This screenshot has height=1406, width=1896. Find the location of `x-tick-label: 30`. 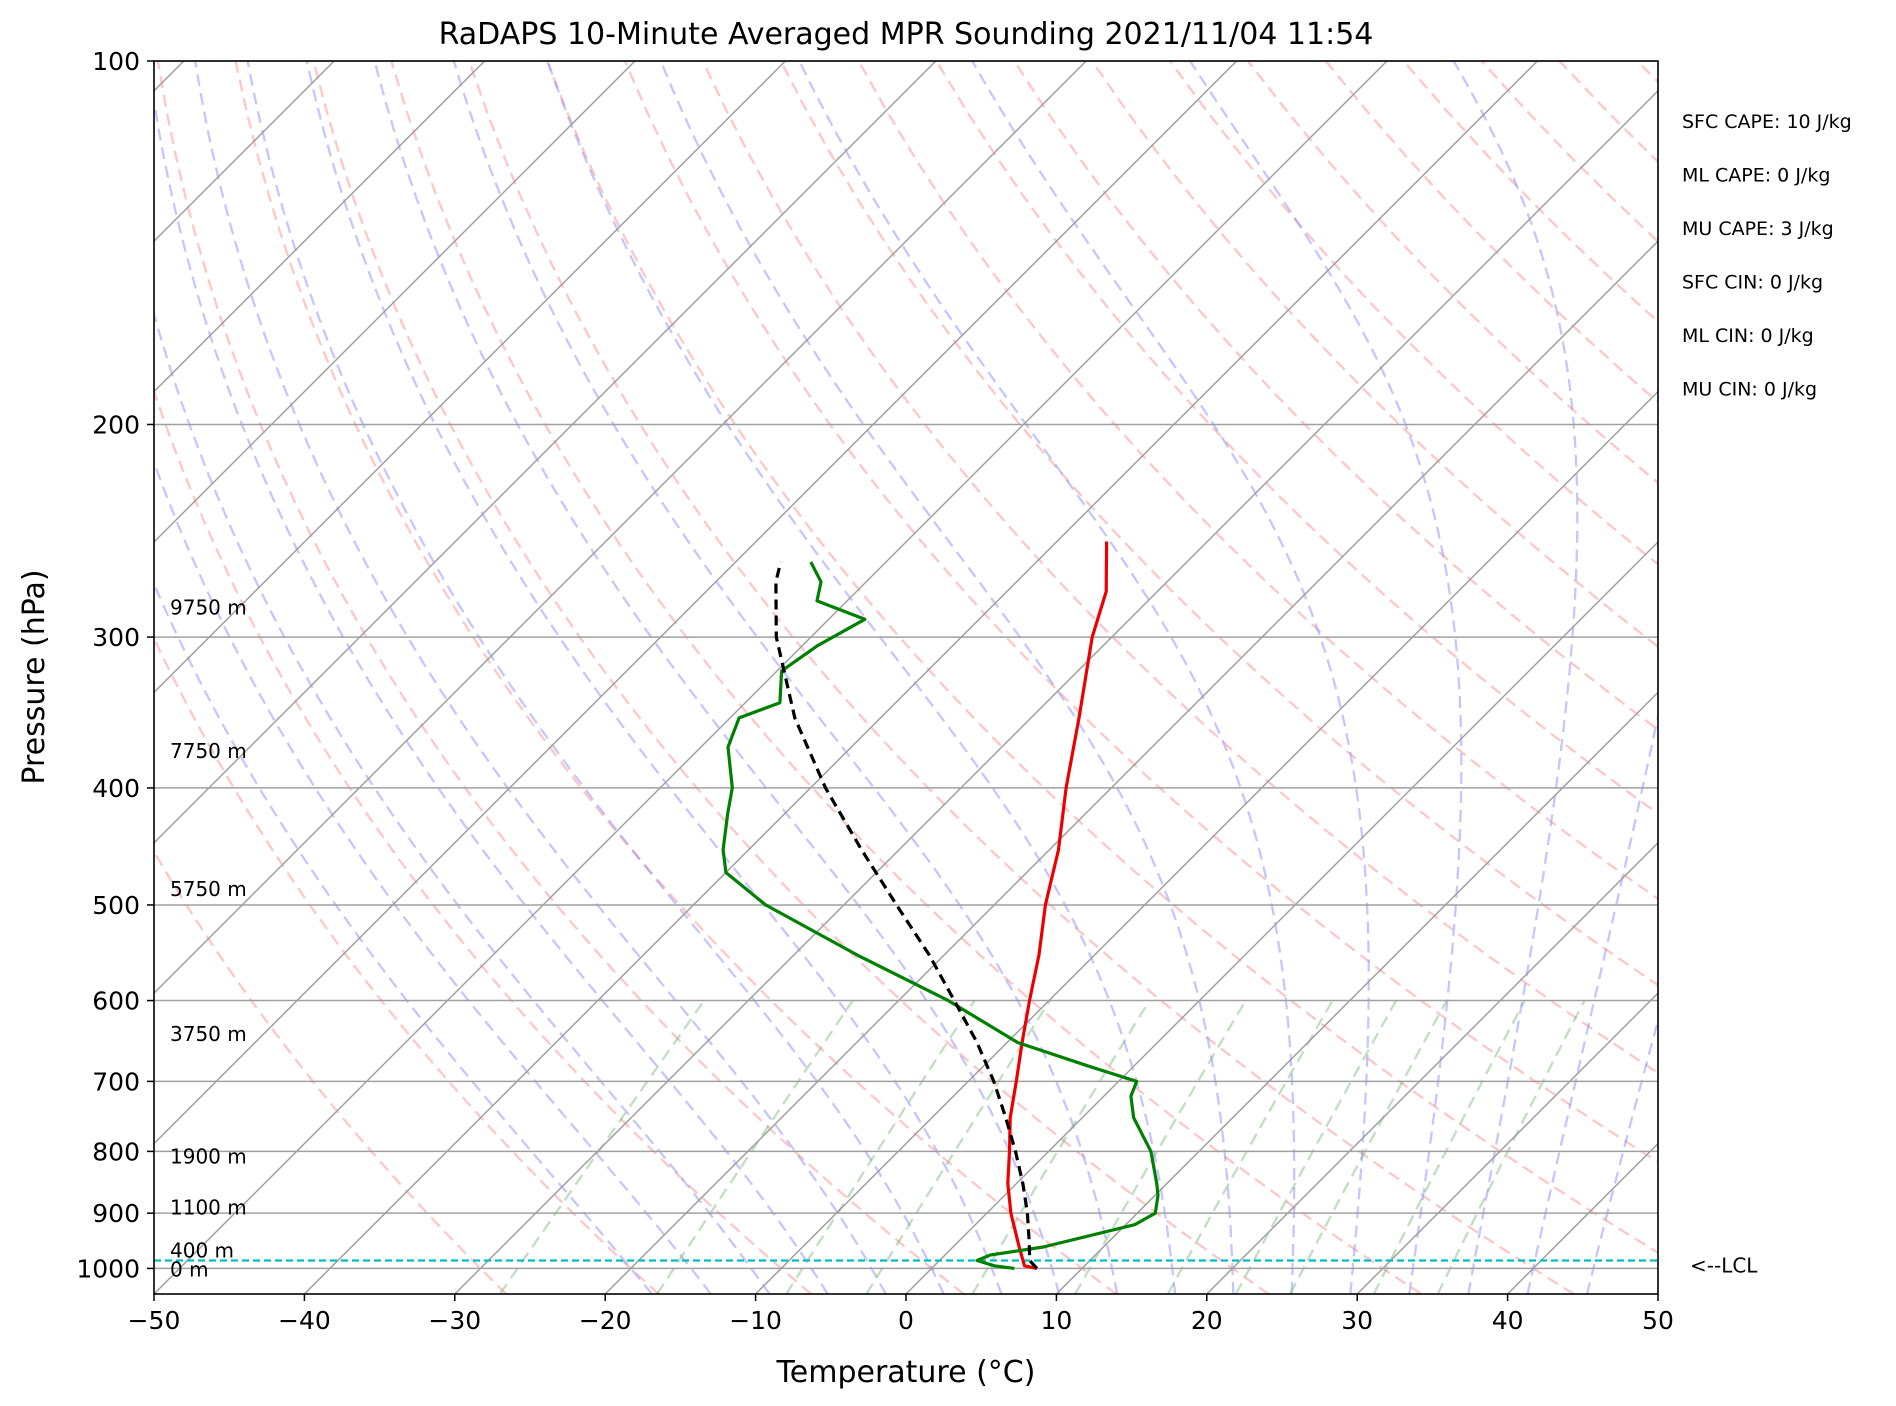

x-tick-label: 30 is located at coordinates (1357, 1320).